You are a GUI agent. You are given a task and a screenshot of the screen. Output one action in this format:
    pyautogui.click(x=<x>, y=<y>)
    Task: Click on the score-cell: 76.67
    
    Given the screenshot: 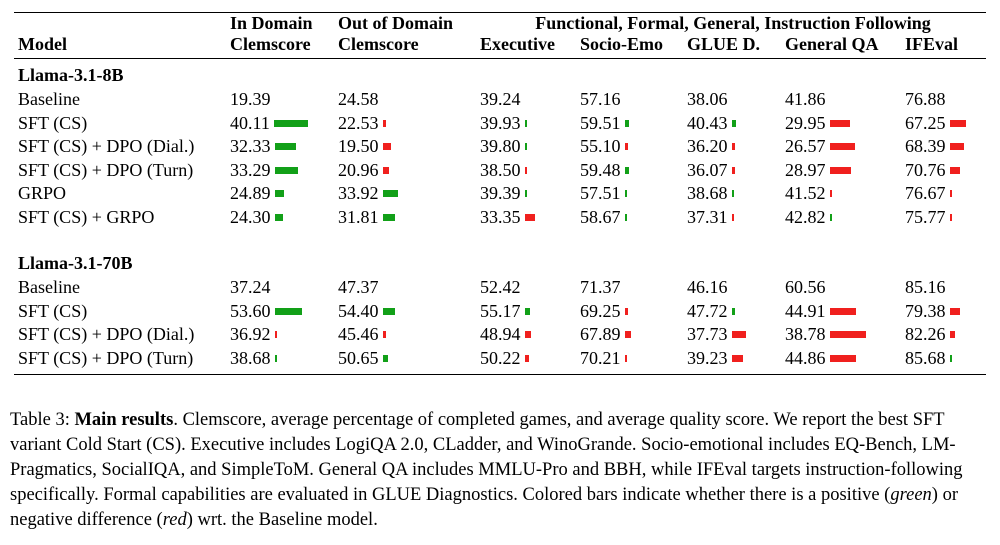 What is the action you would take?
    pyautogui.click(x=945, y=194)
    